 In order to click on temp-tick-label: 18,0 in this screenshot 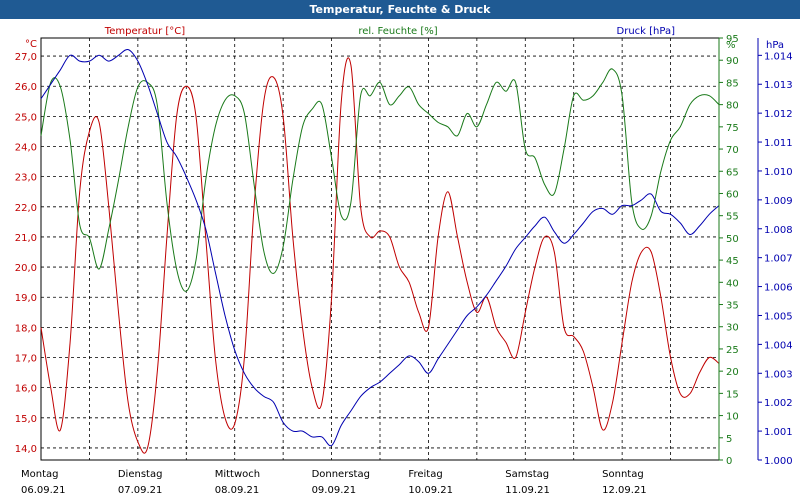, I will do `click(26, 328)`.